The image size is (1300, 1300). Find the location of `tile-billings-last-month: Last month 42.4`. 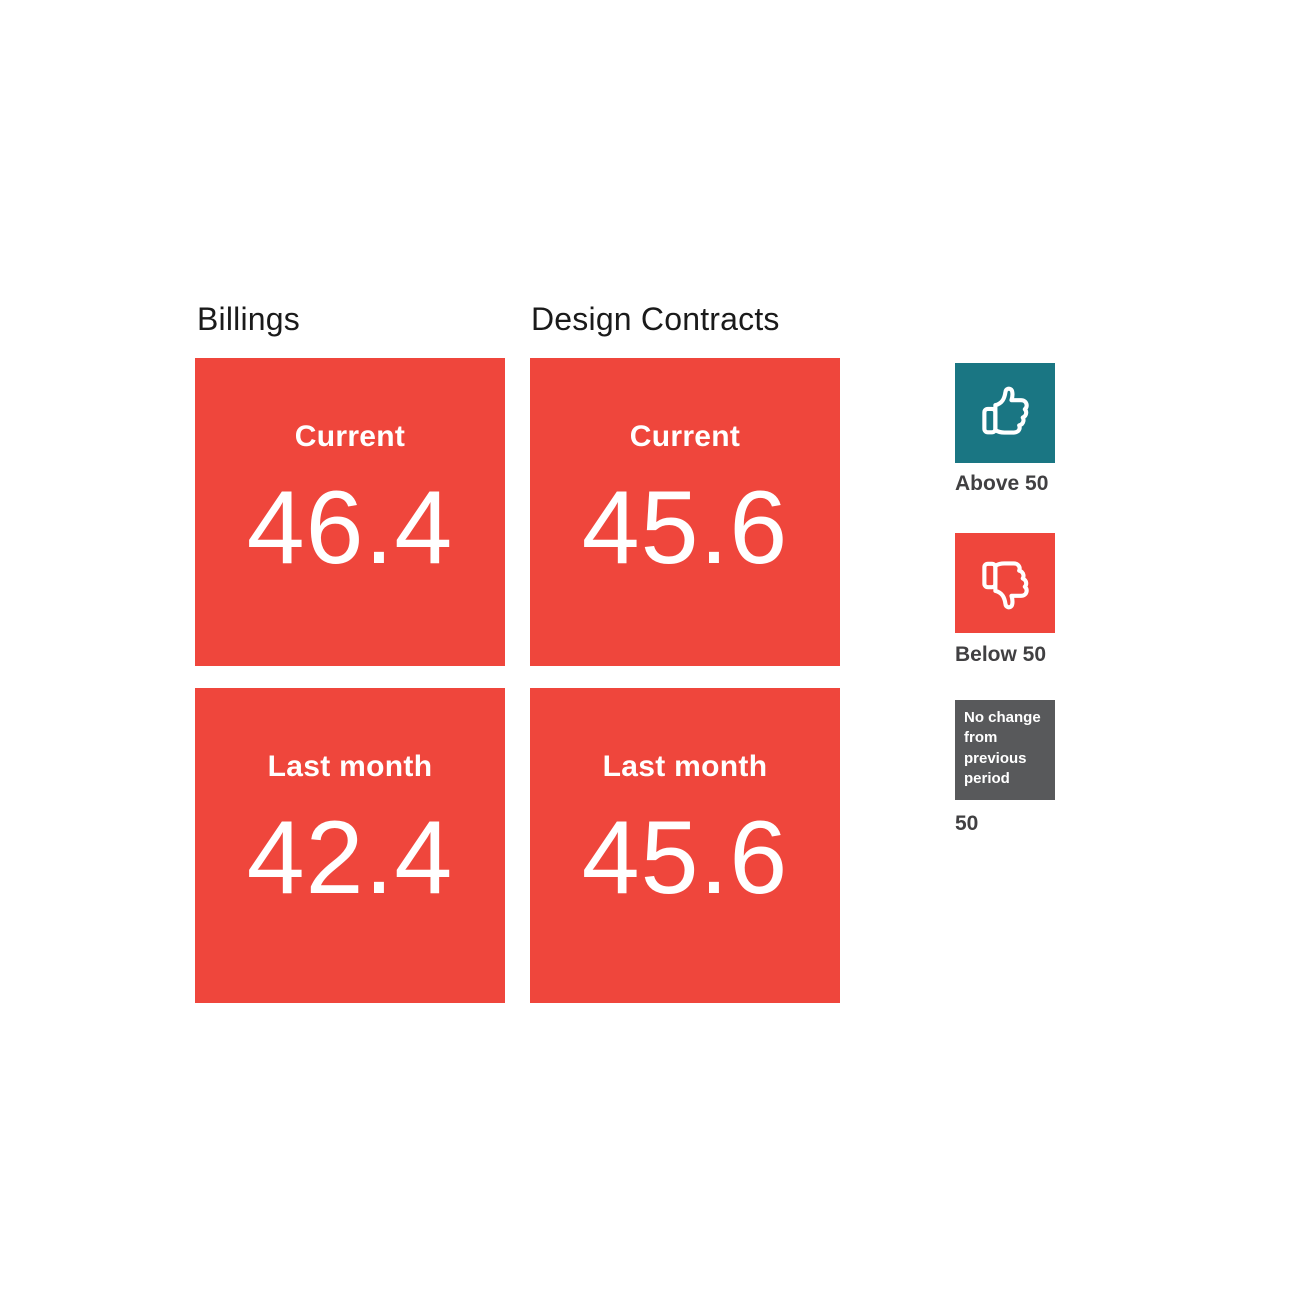

tile-billings-last-month: Last month 42.4 is located at coordinates (350, 845).